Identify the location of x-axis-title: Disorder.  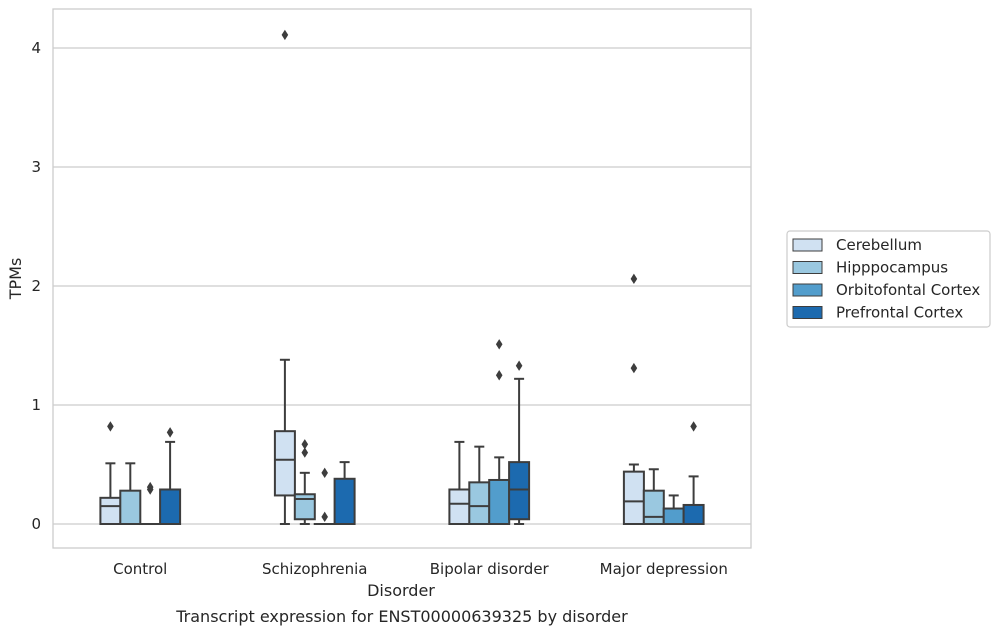
(401, 590).